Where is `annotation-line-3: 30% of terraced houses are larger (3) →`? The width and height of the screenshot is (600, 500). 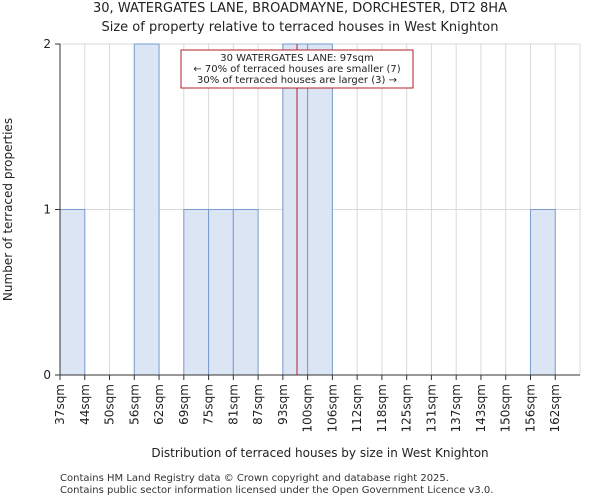 annotation-line-3: 30% of terraced houses are larger (3) → is located at coordinates (297, 80).